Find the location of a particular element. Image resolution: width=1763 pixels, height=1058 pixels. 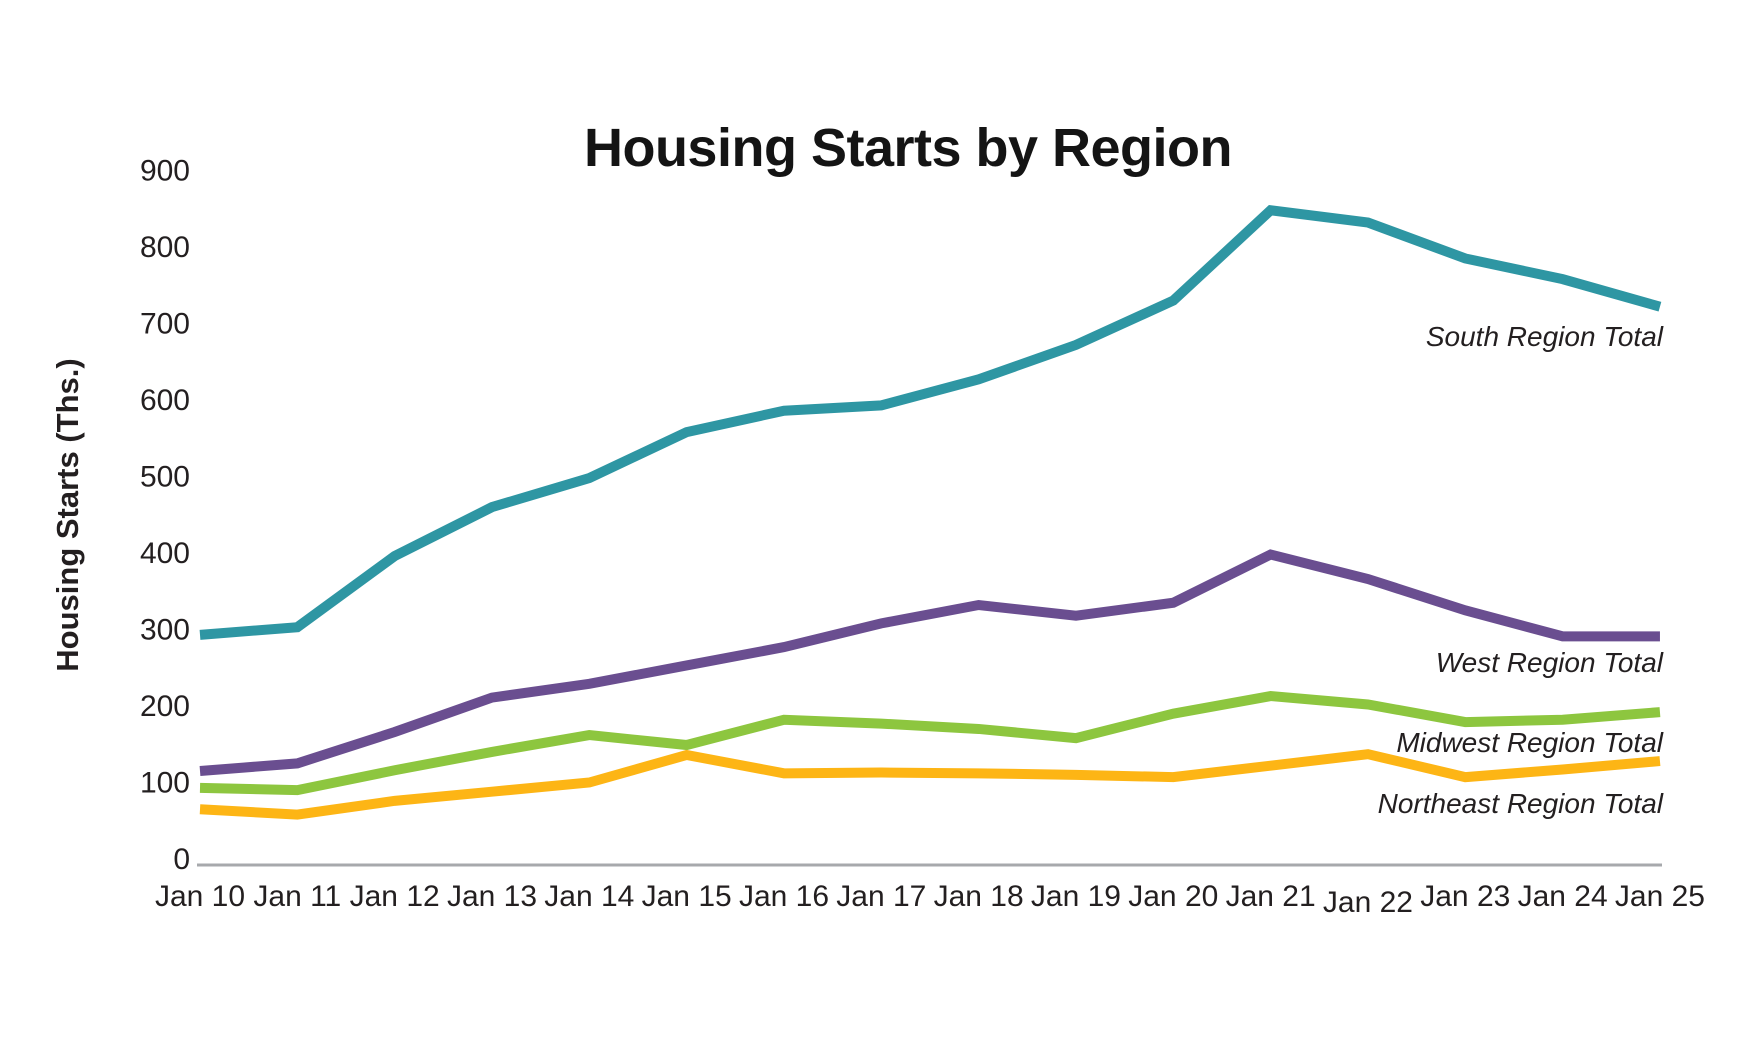

west-region-total-label: West Region Total is located at coordinates (1550, 662).